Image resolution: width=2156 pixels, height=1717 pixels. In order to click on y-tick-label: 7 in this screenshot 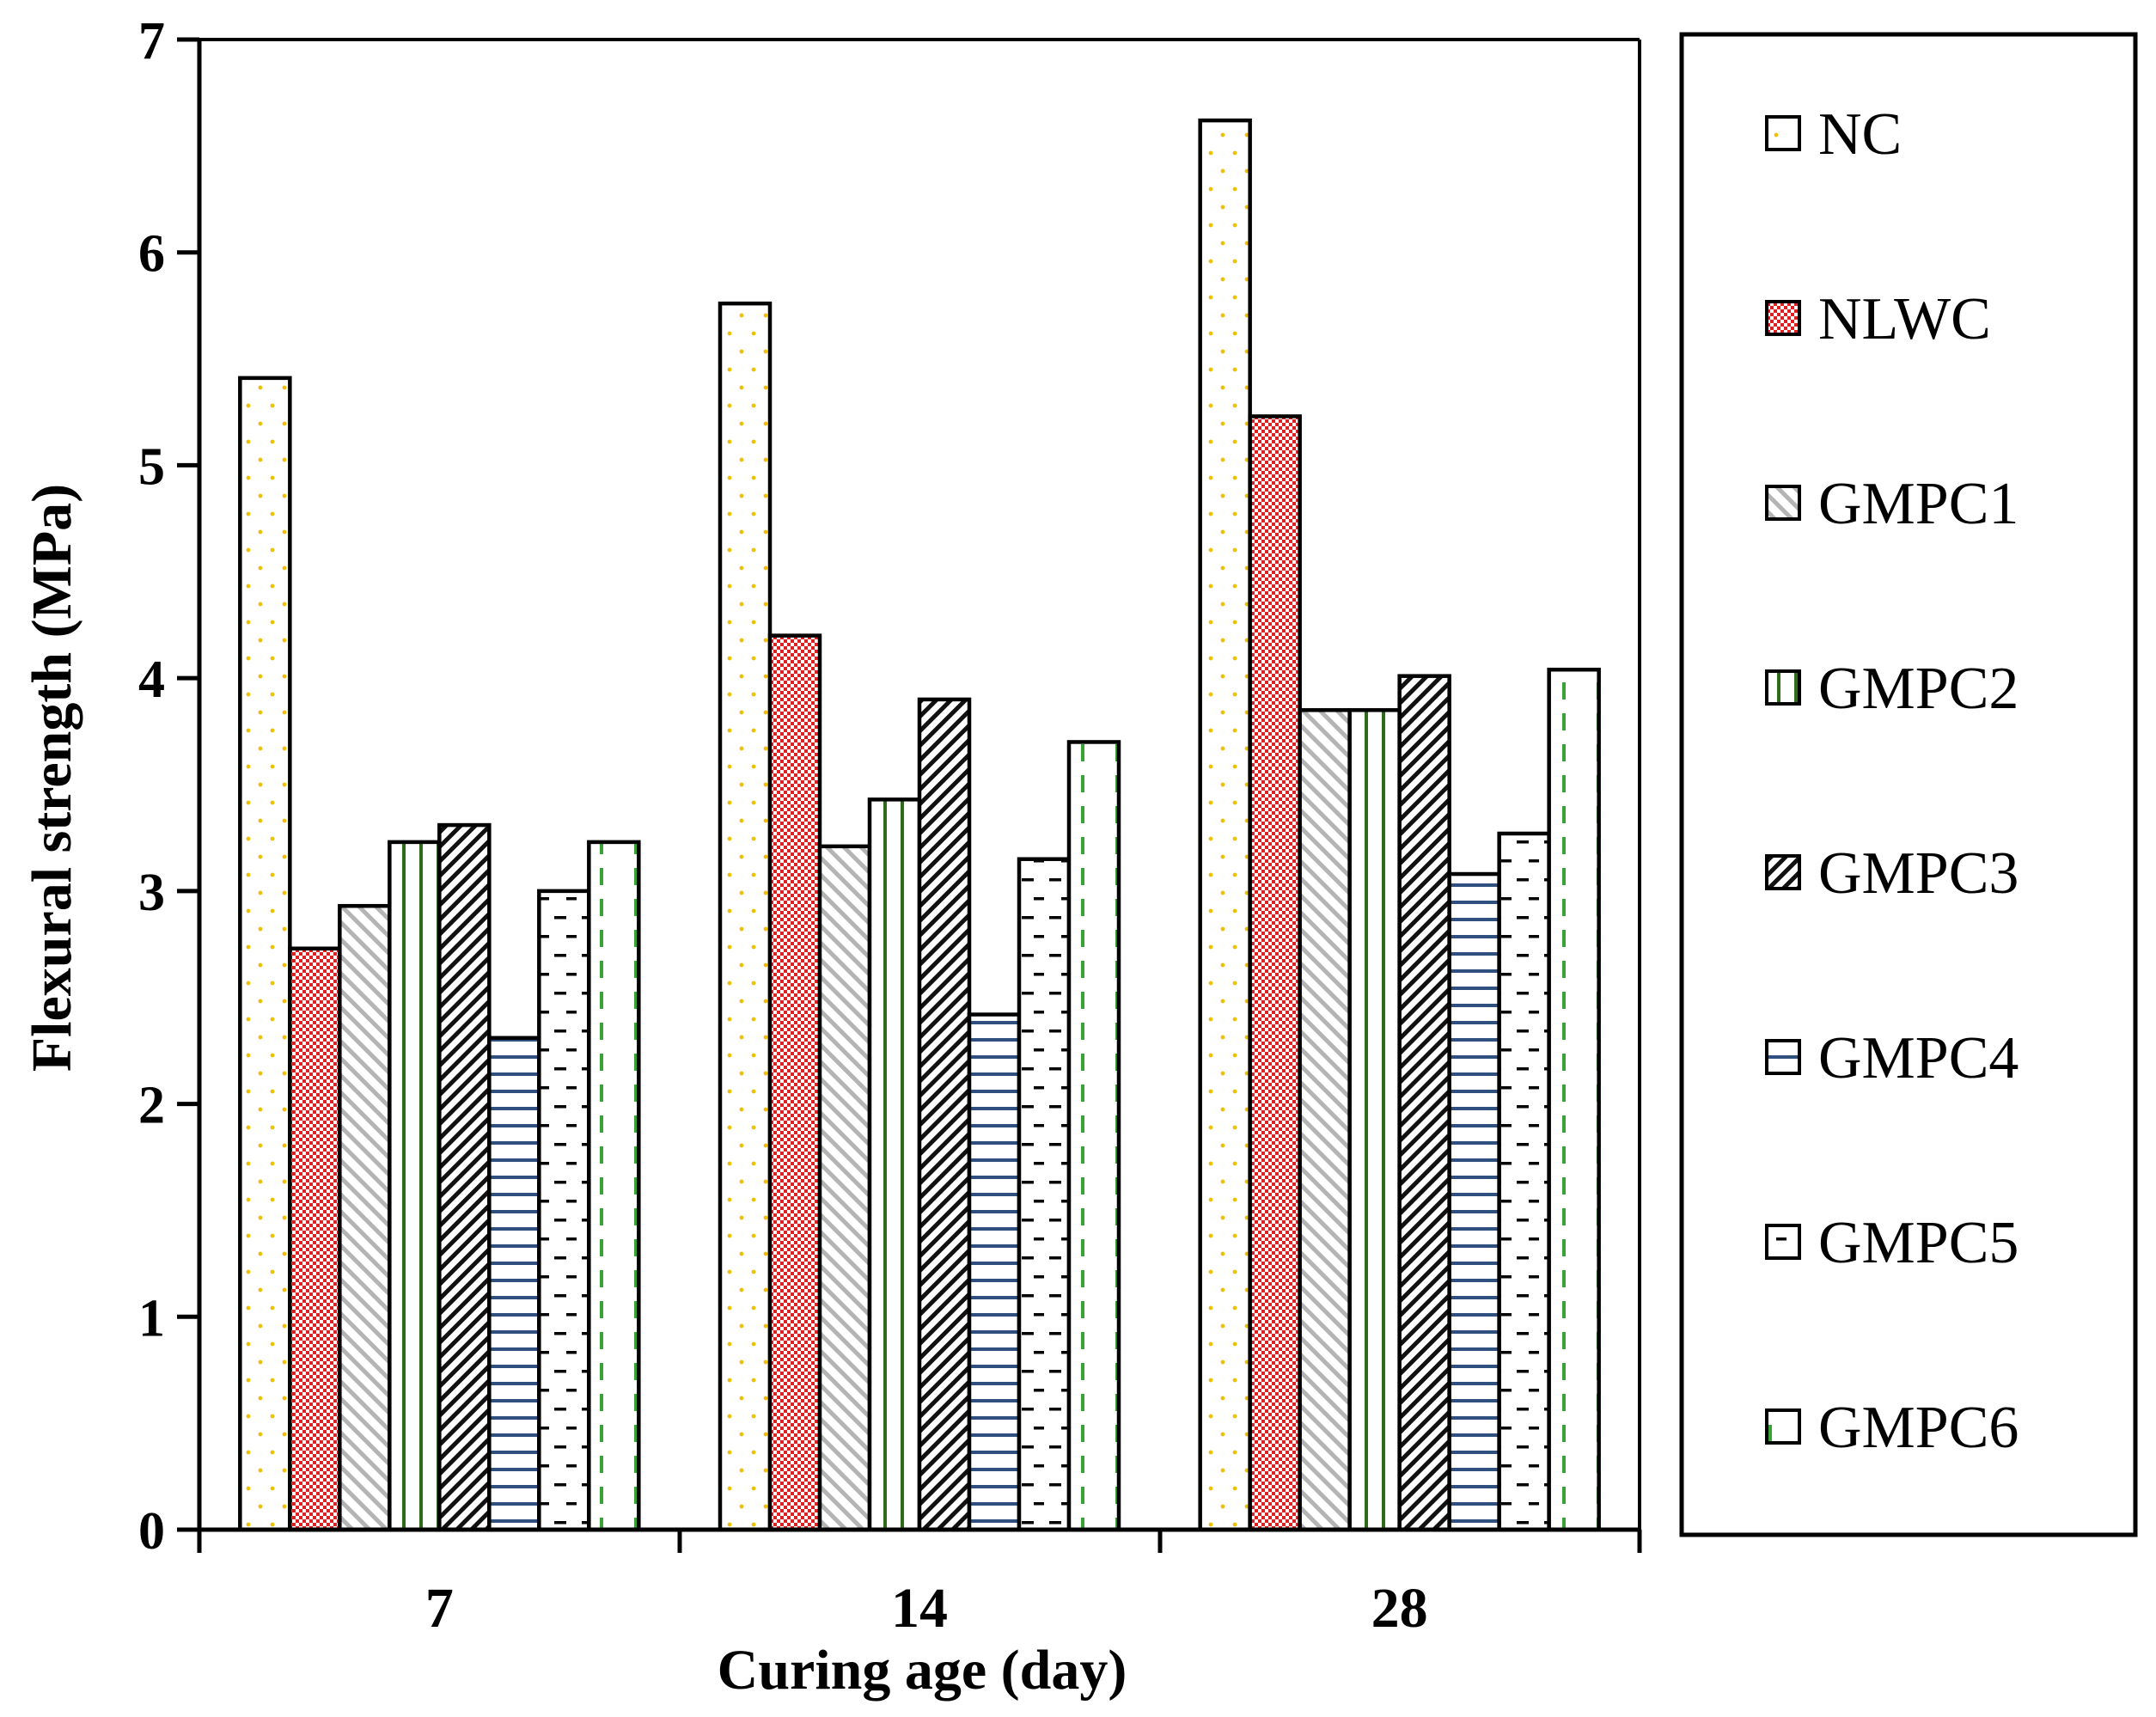, I will do `click(151, 41)`.